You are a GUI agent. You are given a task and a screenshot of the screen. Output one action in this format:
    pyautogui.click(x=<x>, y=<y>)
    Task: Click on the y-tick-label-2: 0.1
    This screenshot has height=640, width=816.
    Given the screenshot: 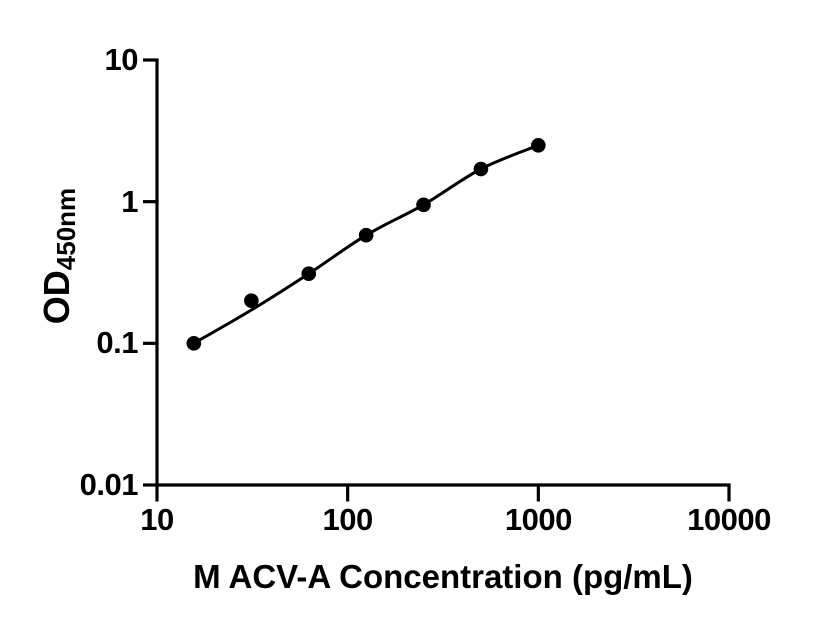 What is the action you would take?
    pyautogui.click(x=117, y=343)
    